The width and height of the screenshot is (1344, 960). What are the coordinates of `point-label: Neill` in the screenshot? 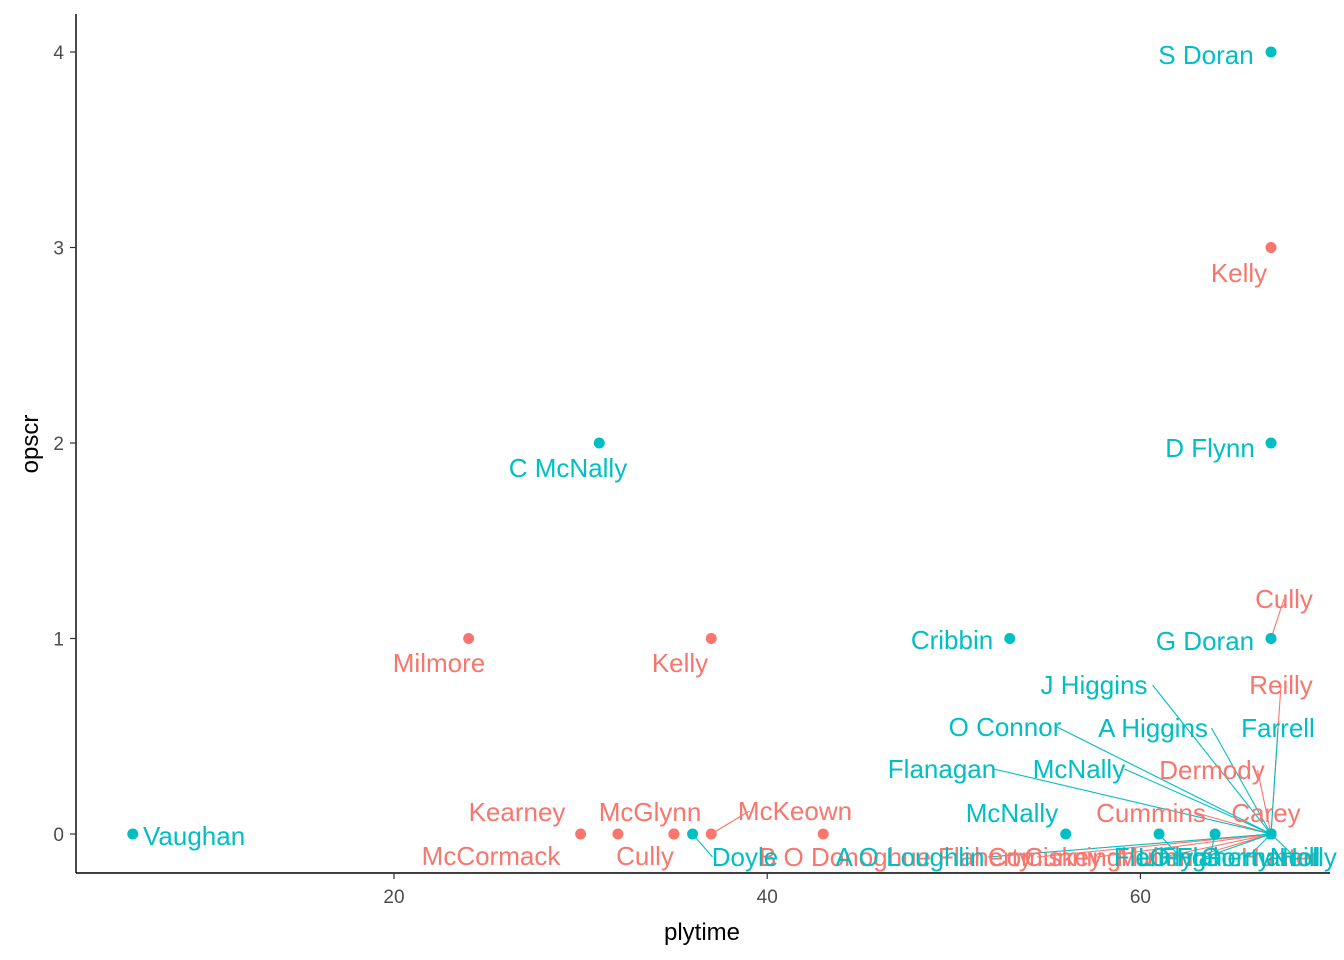 It's located at (1295, 857).